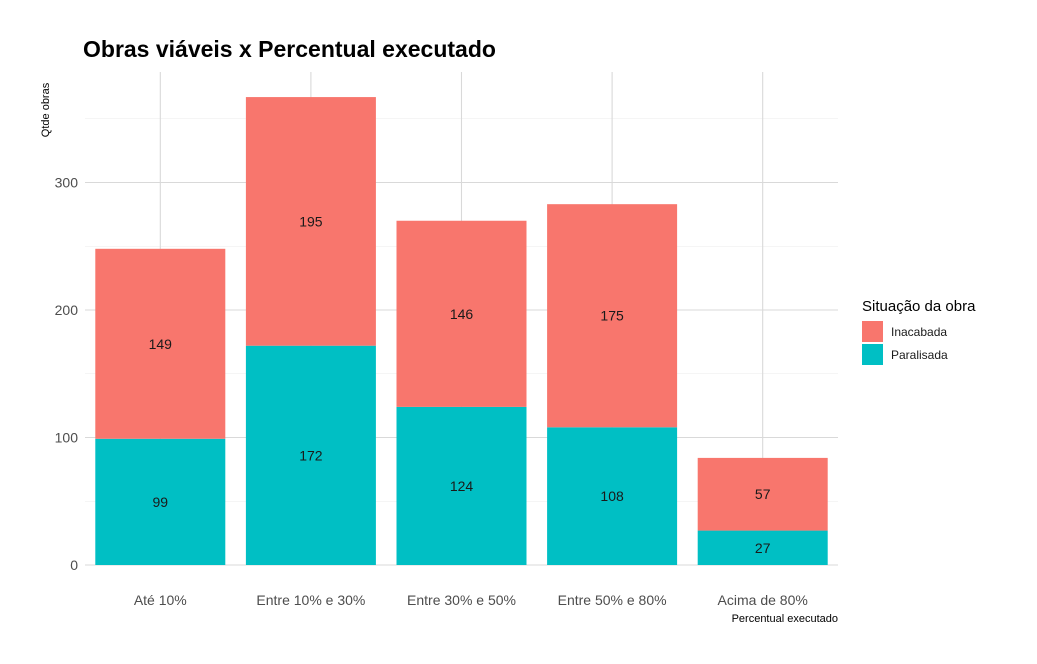 The width and height of the screenshot is (1037, 664). I want to click on x-tick-label: Entre 30% e 50%, so click(461, 600).